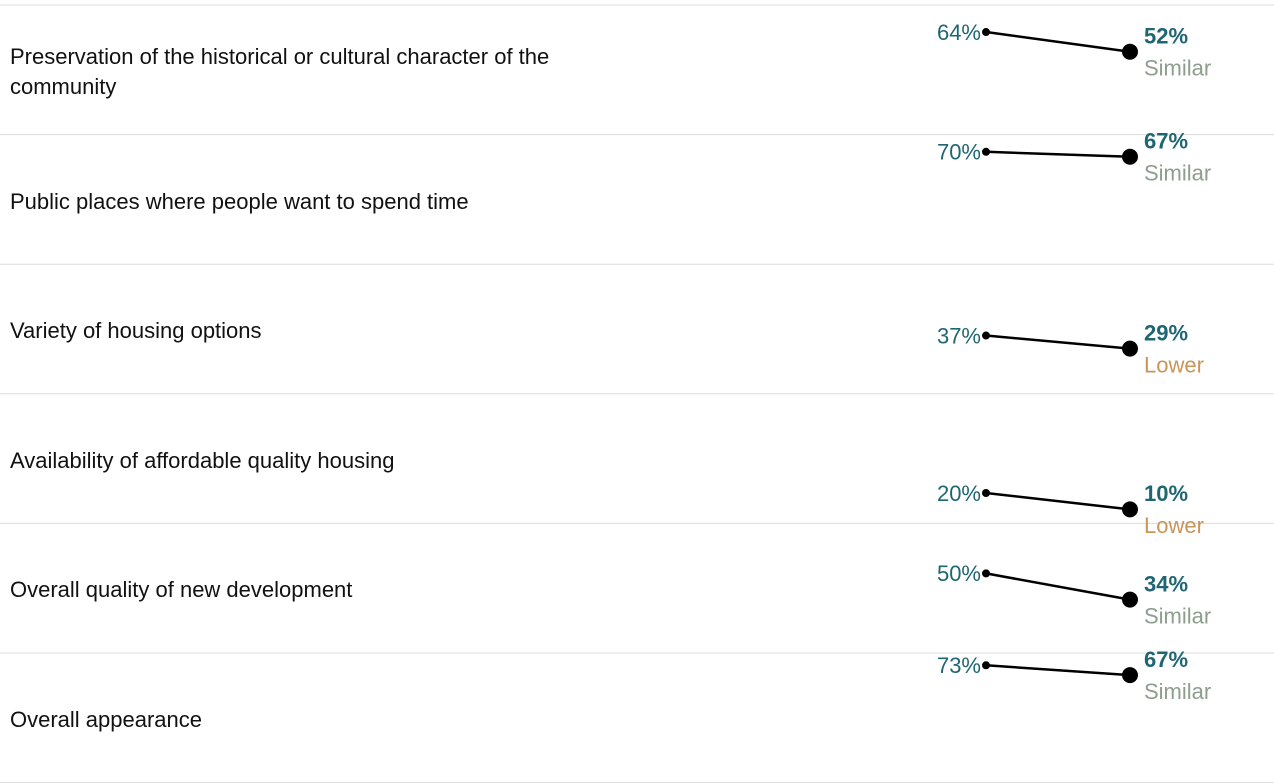 The height and width of the screenshot is (783, 1274). I want to click on start-value-label: 50%, so click(959, 573).